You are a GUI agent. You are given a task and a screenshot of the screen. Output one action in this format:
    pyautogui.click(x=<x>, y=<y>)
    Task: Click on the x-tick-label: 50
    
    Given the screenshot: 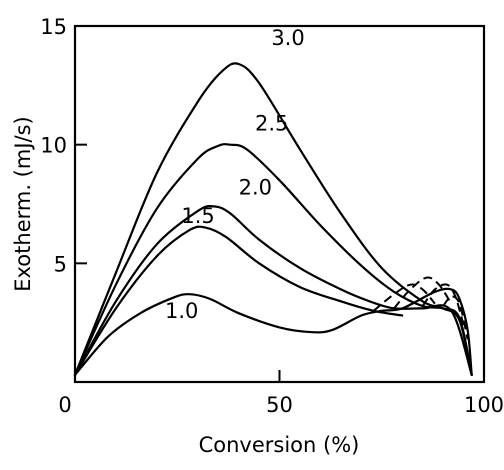 What is the action you would take?
    pyautogui.click(x=279, y=405)
    